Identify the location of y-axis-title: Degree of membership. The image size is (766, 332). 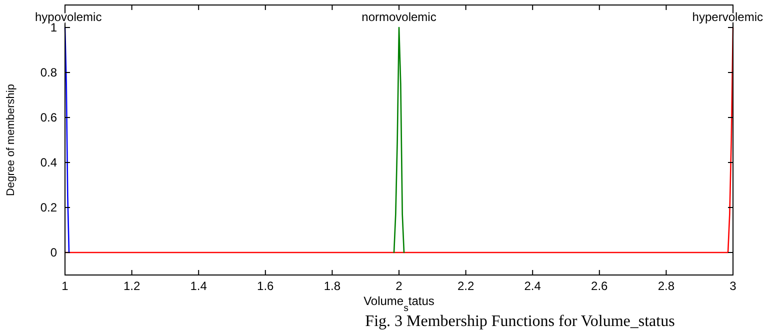
(11, 140).